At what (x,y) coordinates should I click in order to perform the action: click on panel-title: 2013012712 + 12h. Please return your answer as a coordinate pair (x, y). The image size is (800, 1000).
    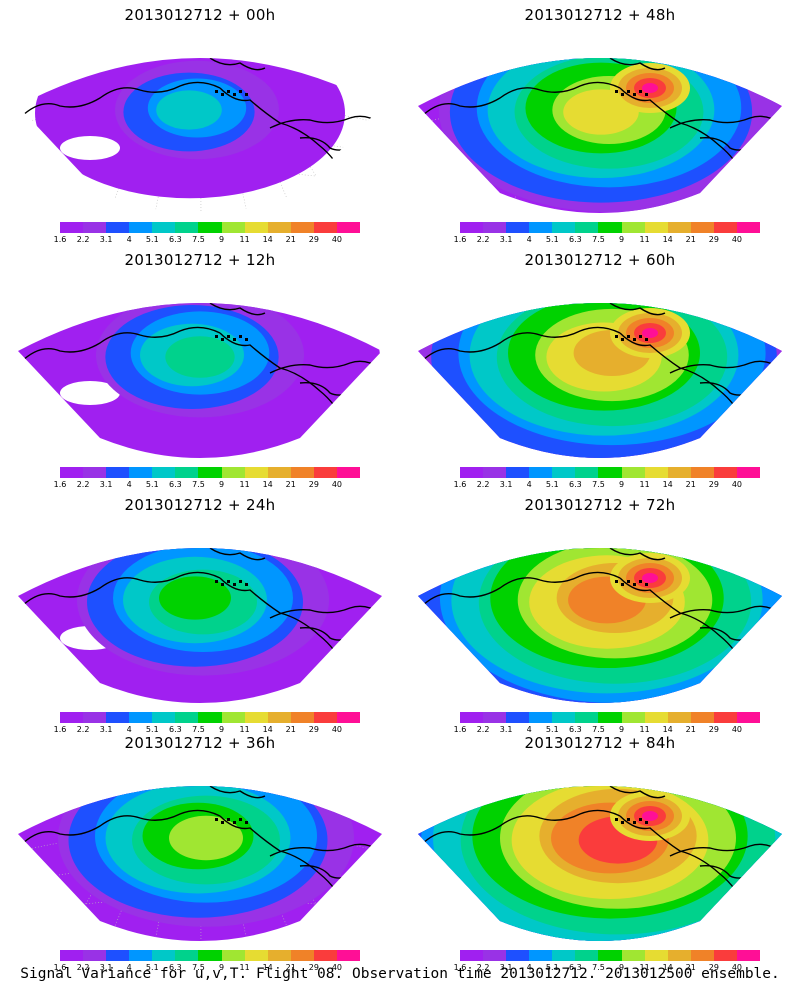
    Looking at the image, I should click on (200, 260).